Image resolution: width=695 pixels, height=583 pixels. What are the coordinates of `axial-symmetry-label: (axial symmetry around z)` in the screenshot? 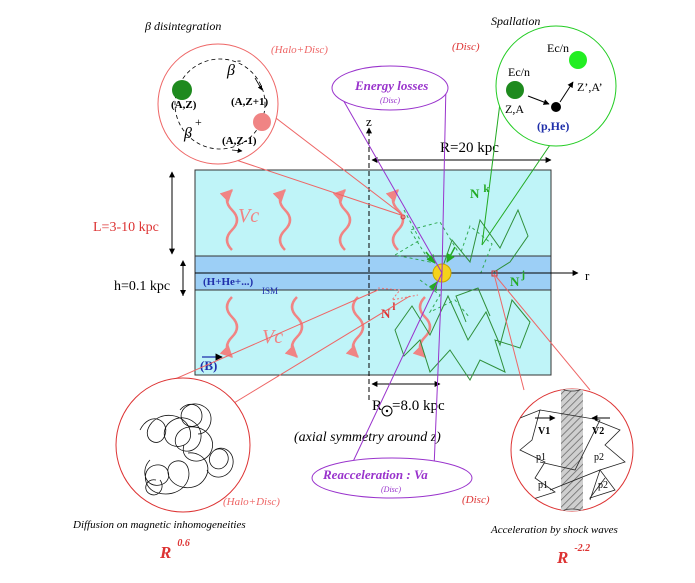 It's located at (367, 437).